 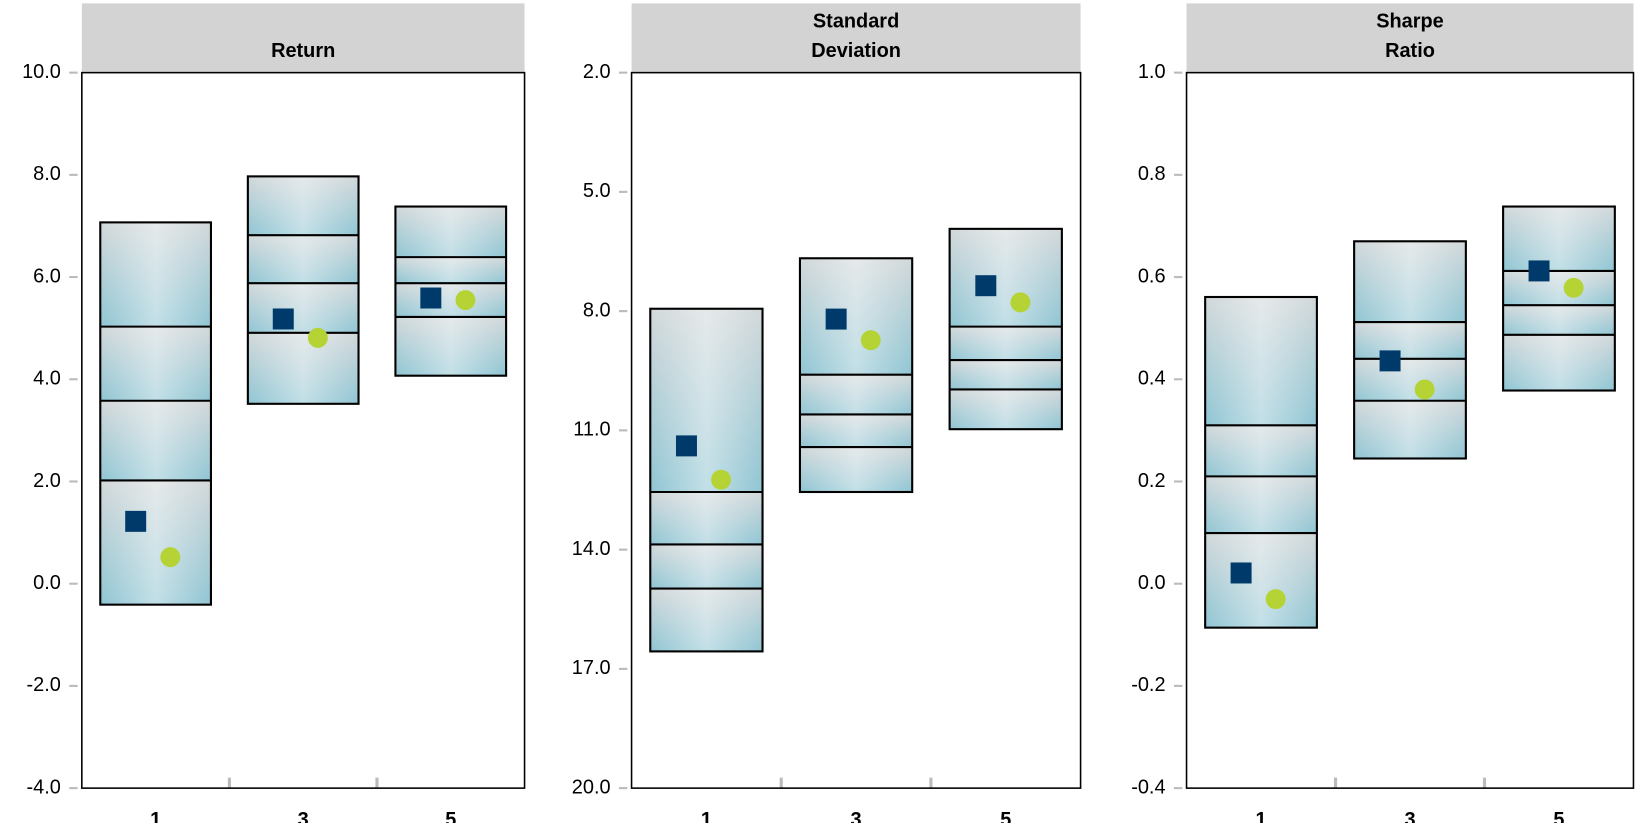 What do you see at coordinates (44, 685) in the screenshot?
I see `y-tick-label: -2.0` at bounding box center [44, 685].